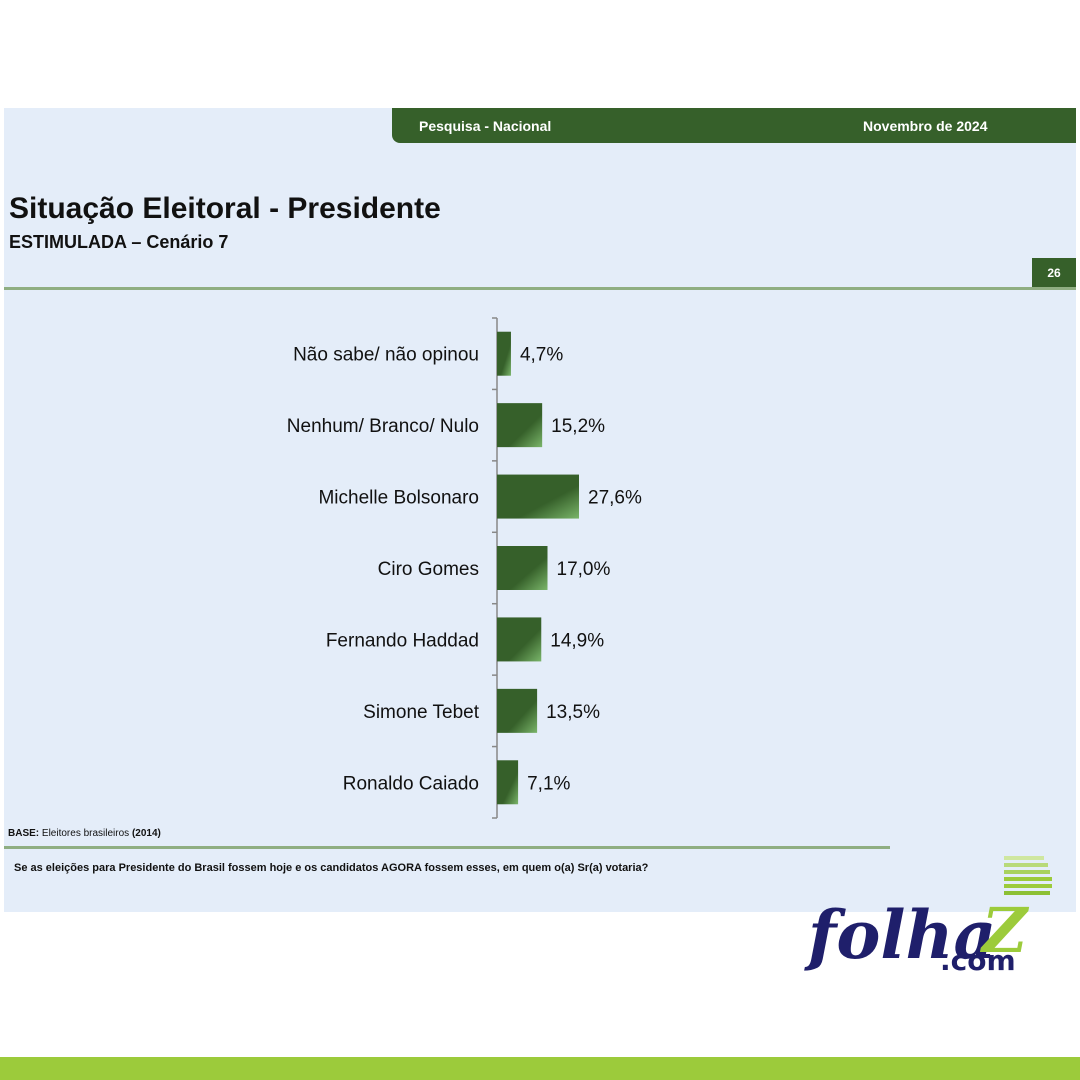 The width and height of the screenshot is (1080, 1080). Describe the element at coordinates (119, 242) in the screenshot. I see `page-subtitle: ESTIMULADA – Cenário 7` at that location.